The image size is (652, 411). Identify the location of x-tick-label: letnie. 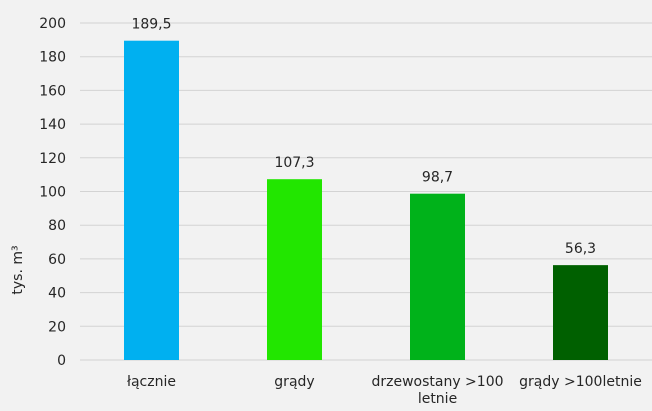
(437, 399).